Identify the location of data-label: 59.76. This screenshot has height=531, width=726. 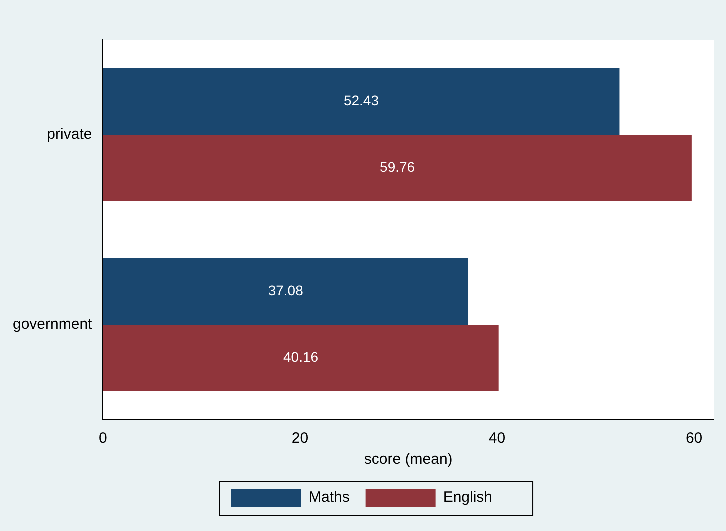
(398, 167).